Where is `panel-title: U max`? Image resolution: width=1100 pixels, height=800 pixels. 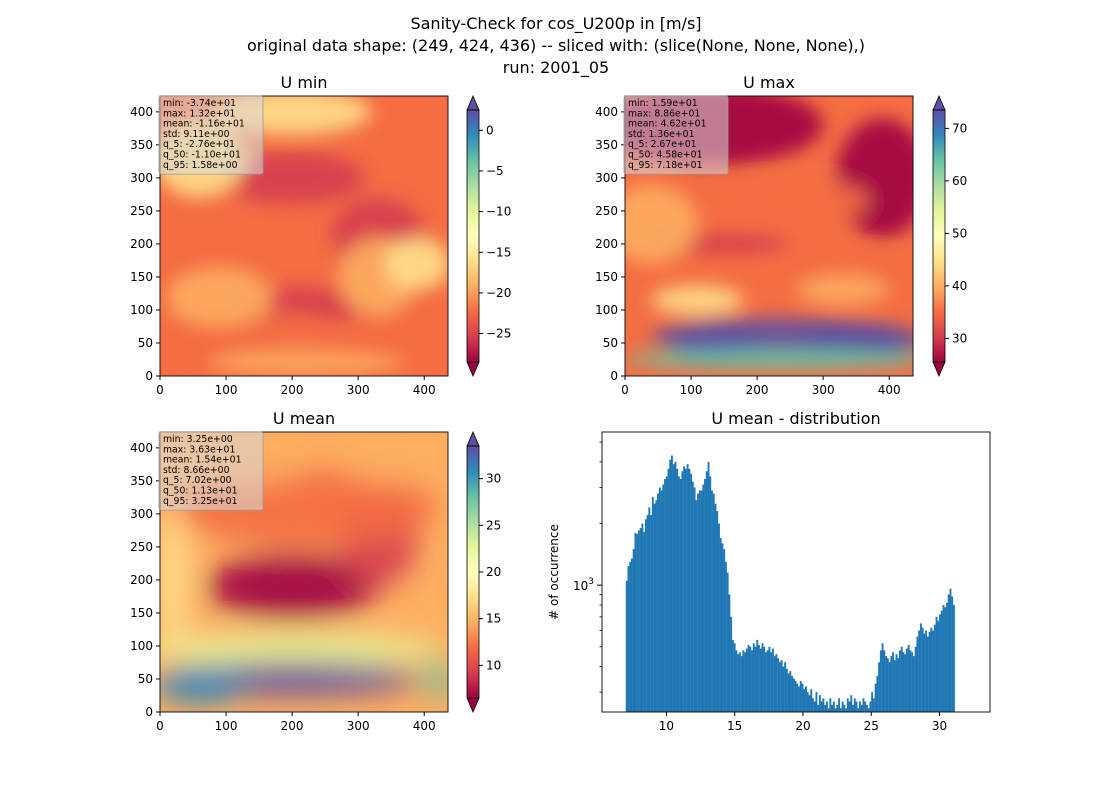 panel-title: U max is located at coordinates (769, 82).